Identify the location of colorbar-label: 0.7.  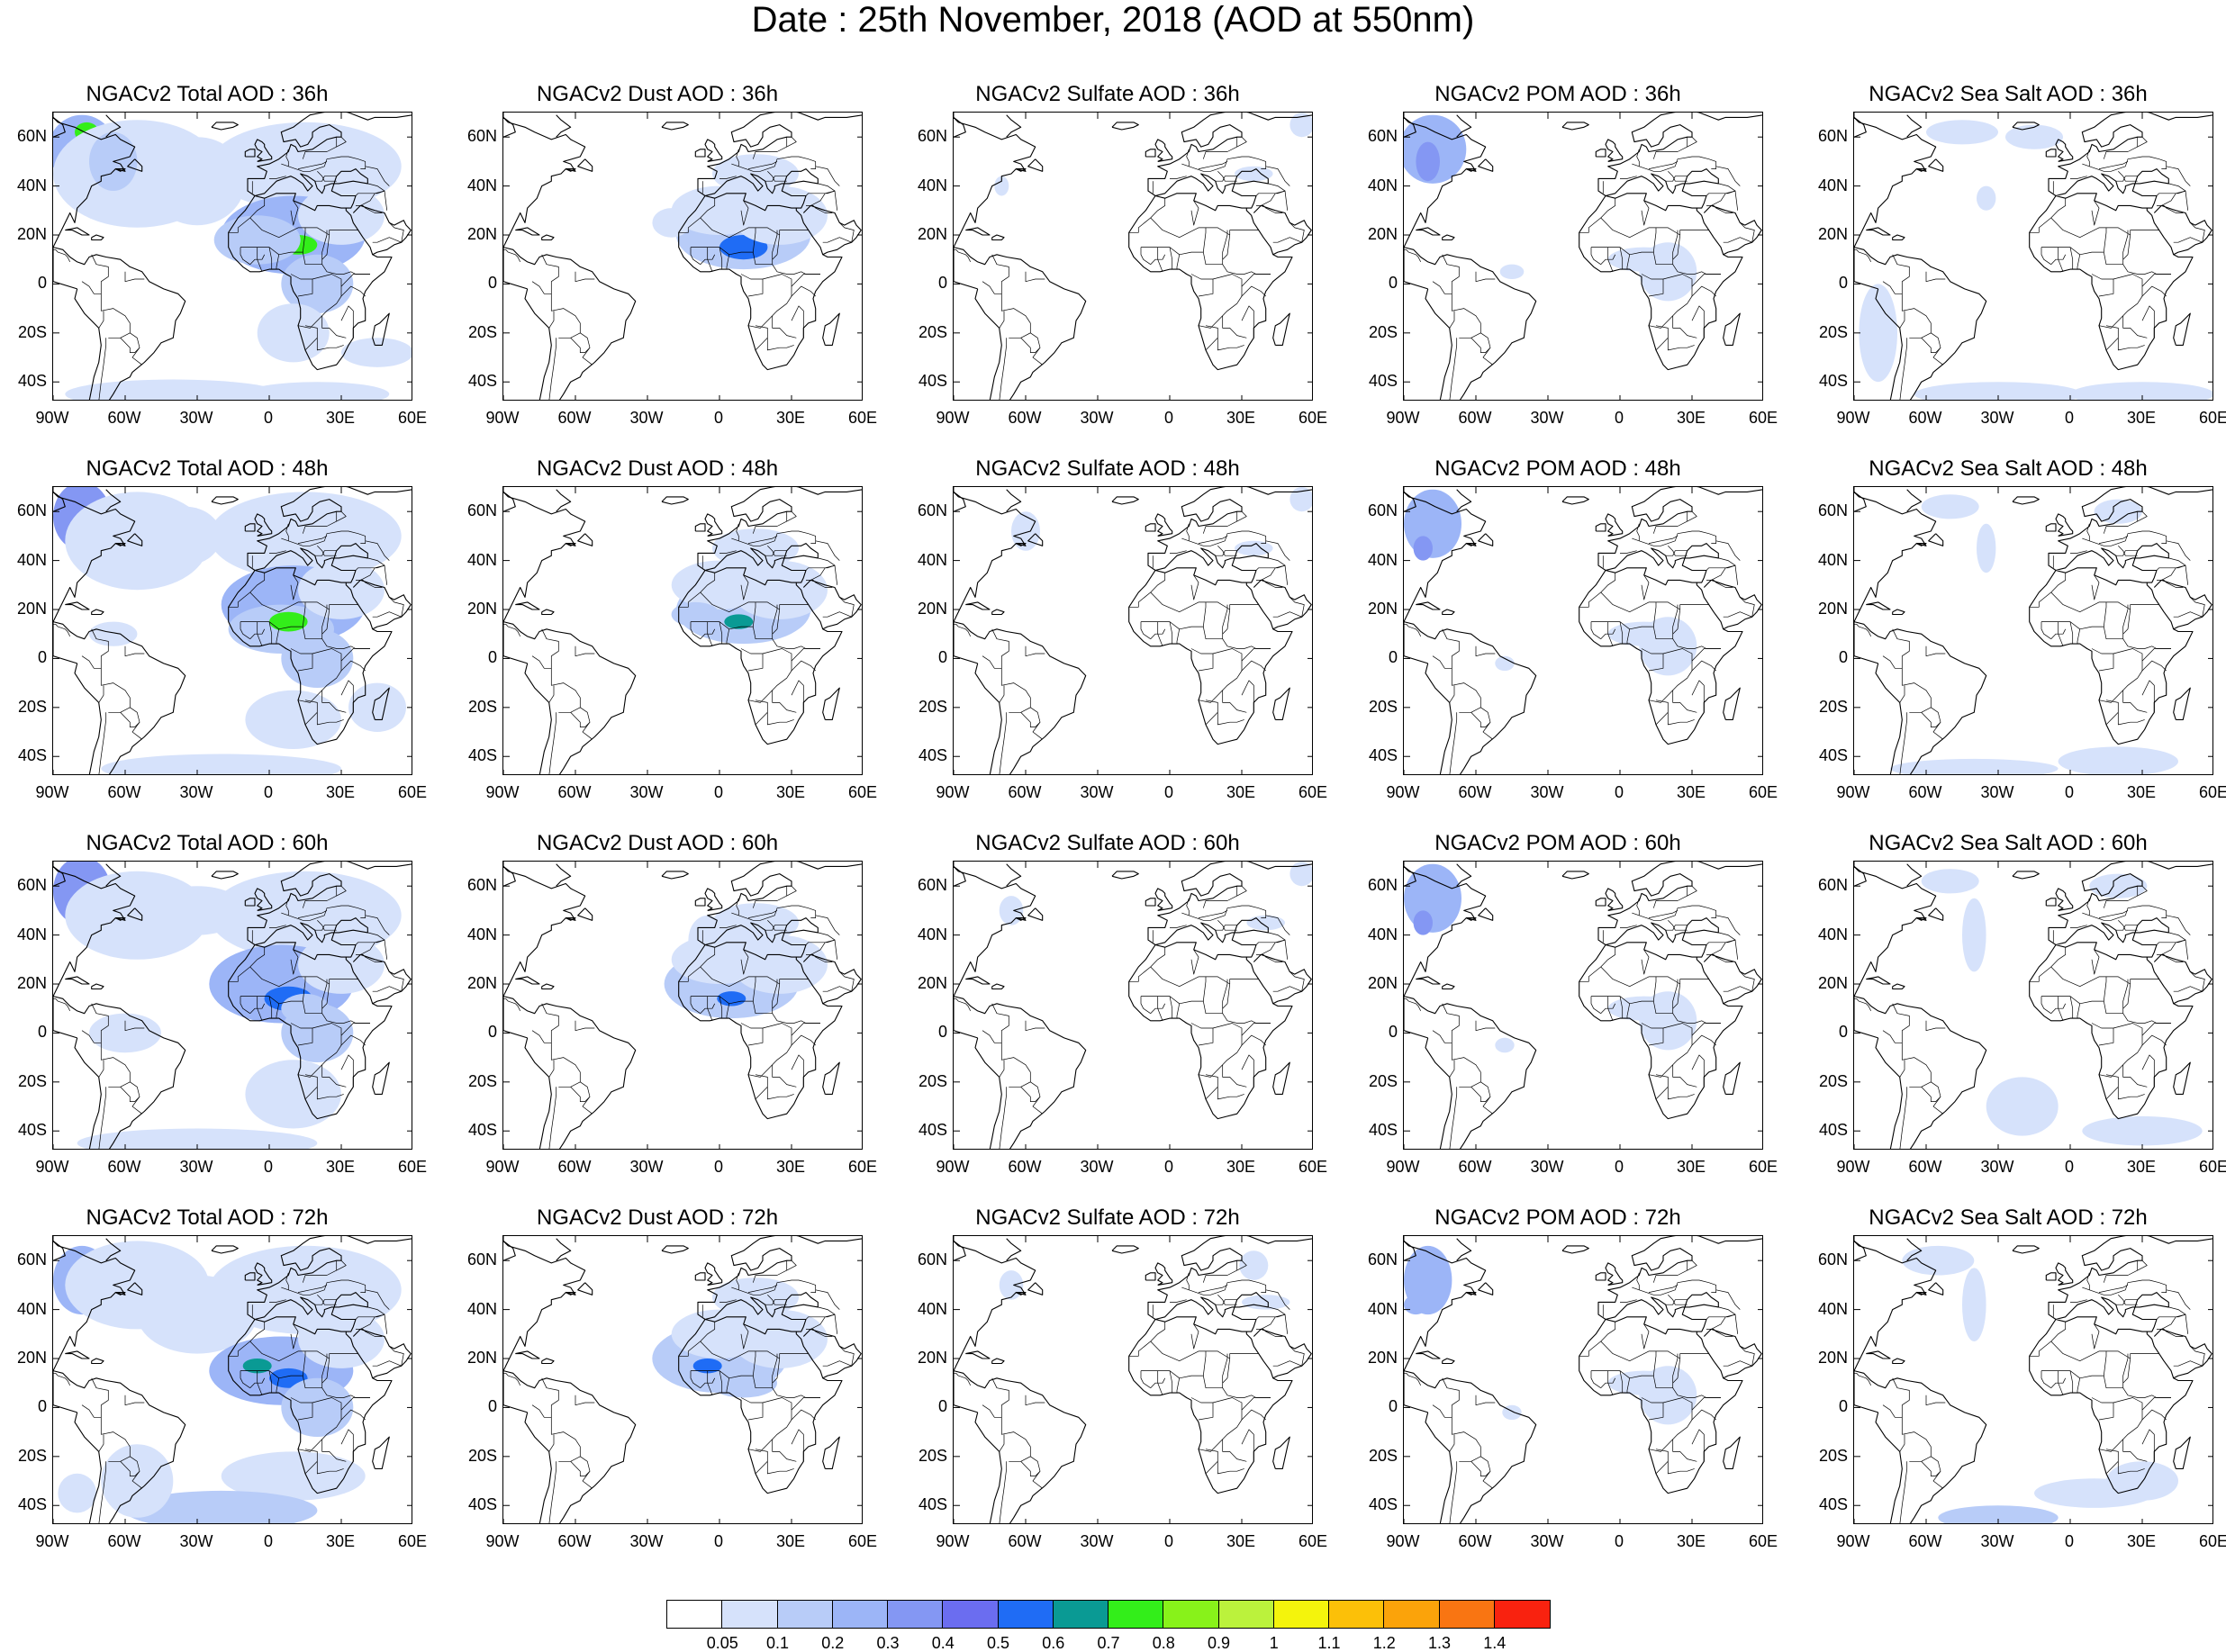
(1108, 1643).